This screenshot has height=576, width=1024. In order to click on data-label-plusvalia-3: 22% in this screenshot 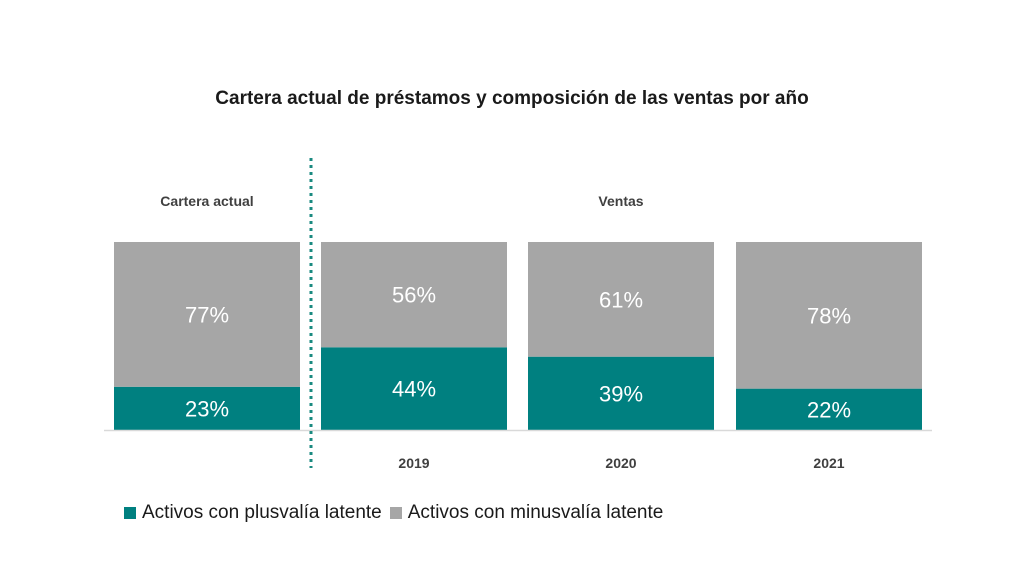, I will do `click(829, 409)`.